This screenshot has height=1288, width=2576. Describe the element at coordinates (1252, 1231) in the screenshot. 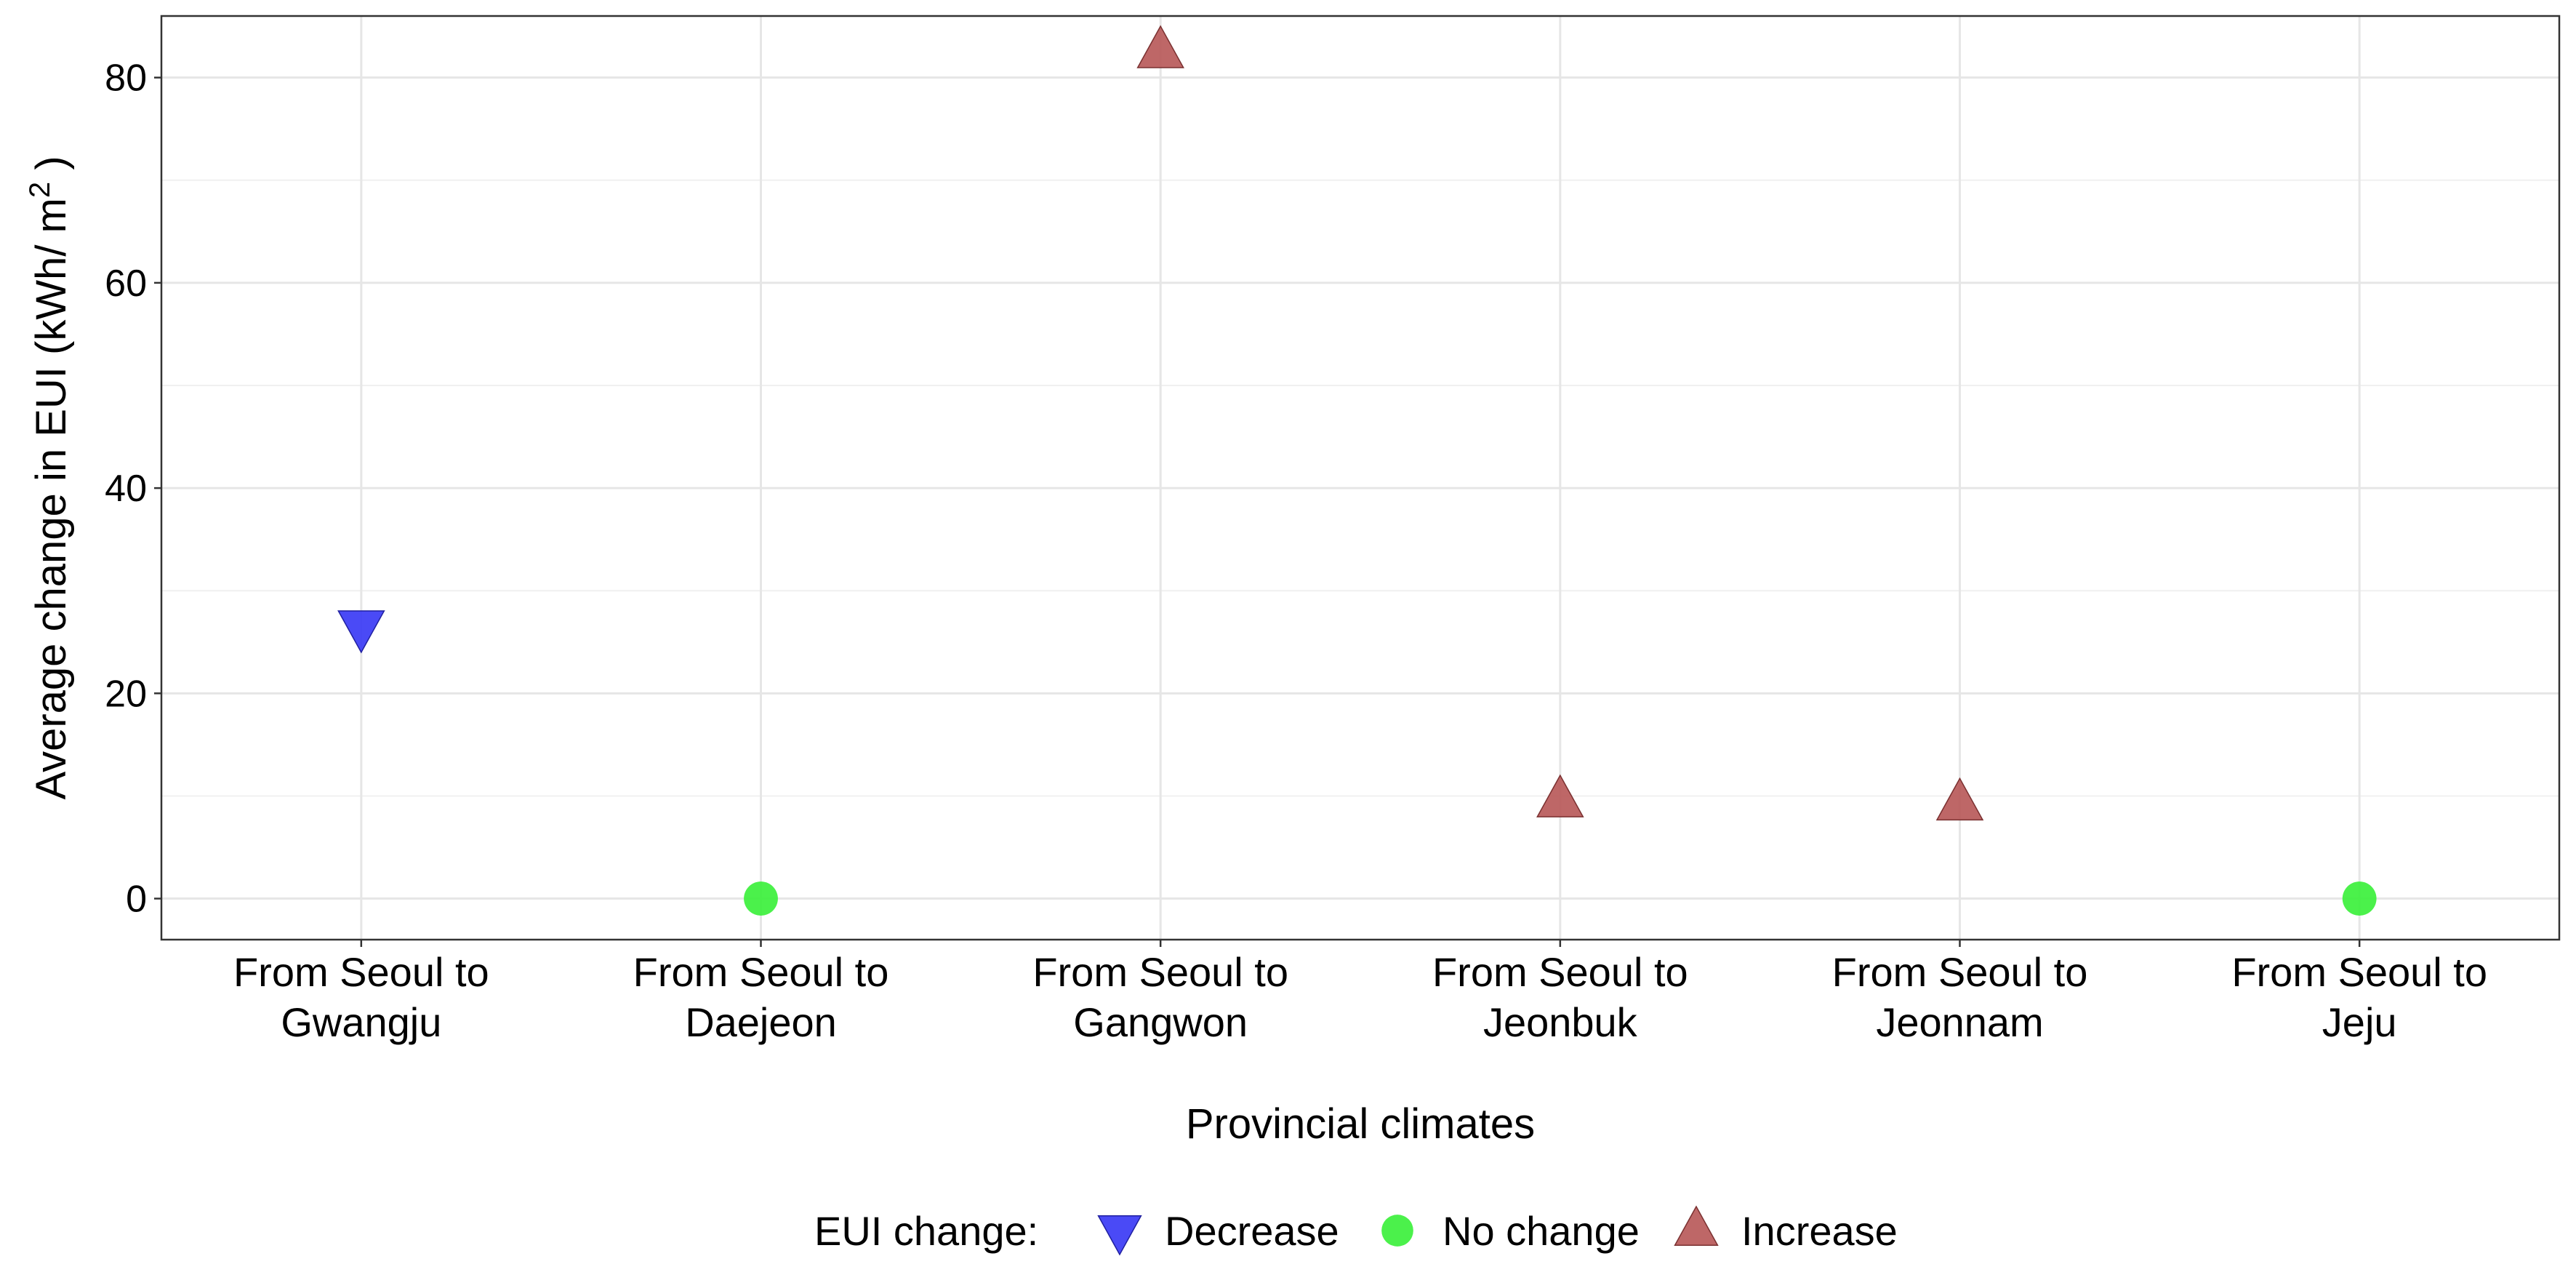

I see `legend-label: Decrease` at that location.